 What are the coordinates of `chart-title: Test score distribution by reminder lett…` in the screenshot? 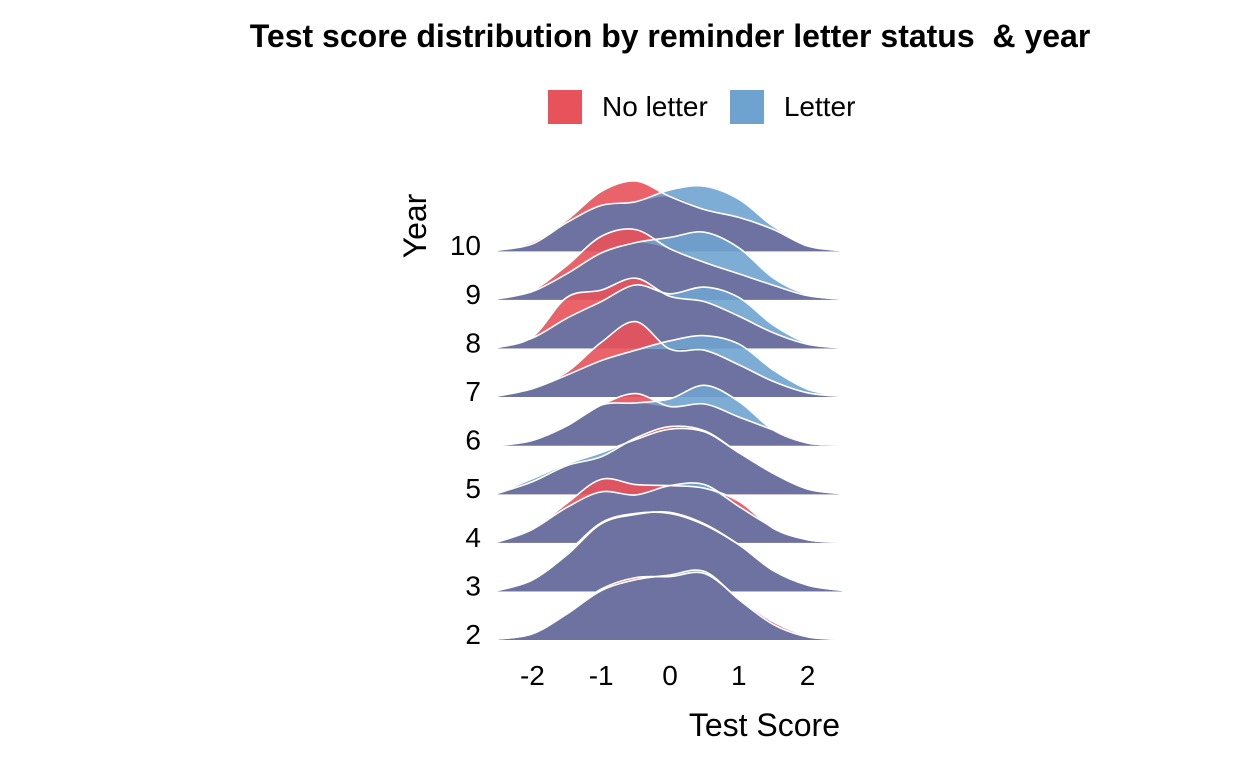 It's located at (670, 36).